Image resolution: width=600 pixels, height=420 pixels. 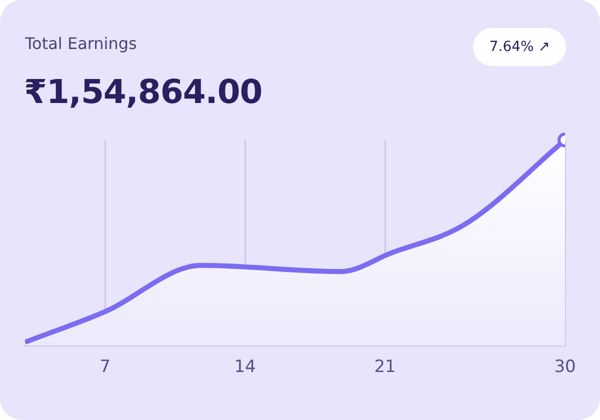 I want to click on x-tick-label: 7, so click(x=105, y=367).